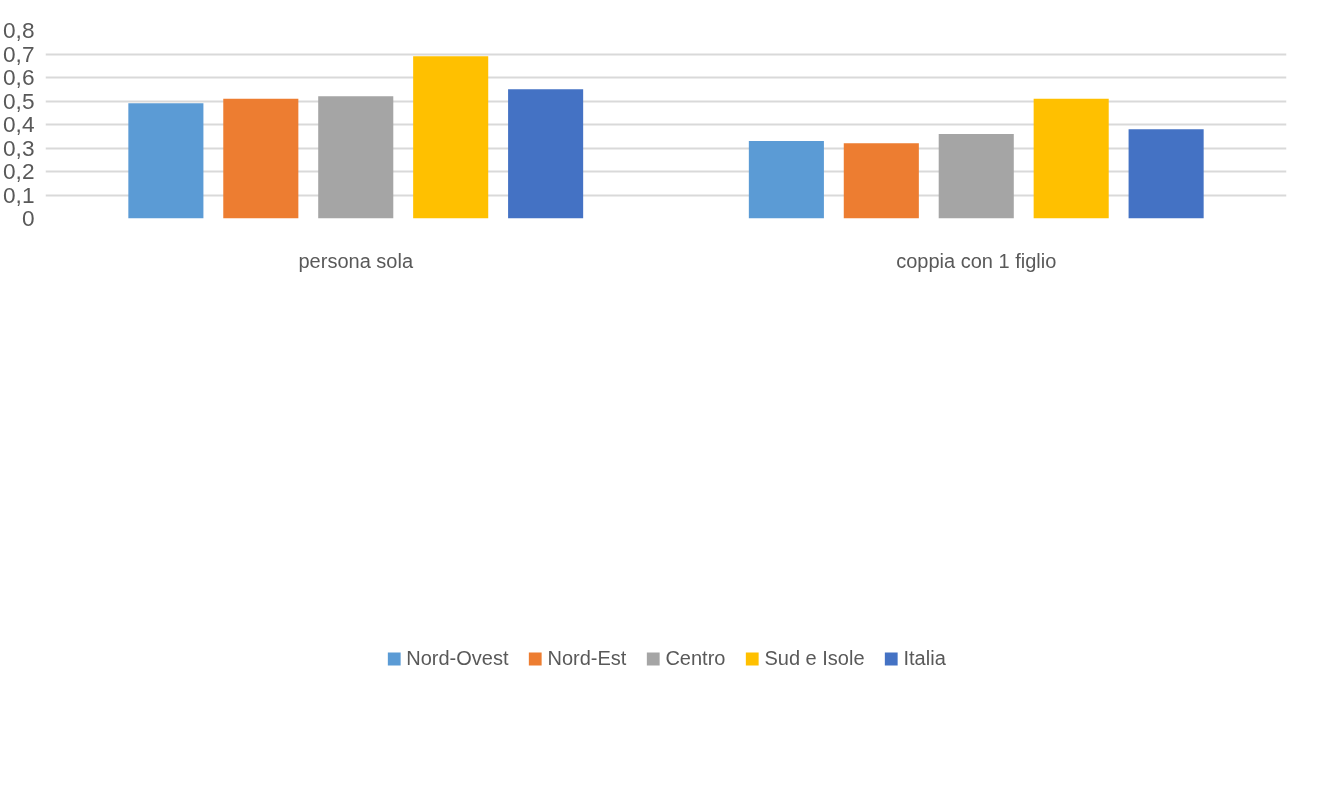 Image resolution: width=1320 pixels, height=798 pixels. What do you see at coordinates (19, 53) in the screenshot?
I see `y-tick-label: 0,7` at bounding box center [19, 53].